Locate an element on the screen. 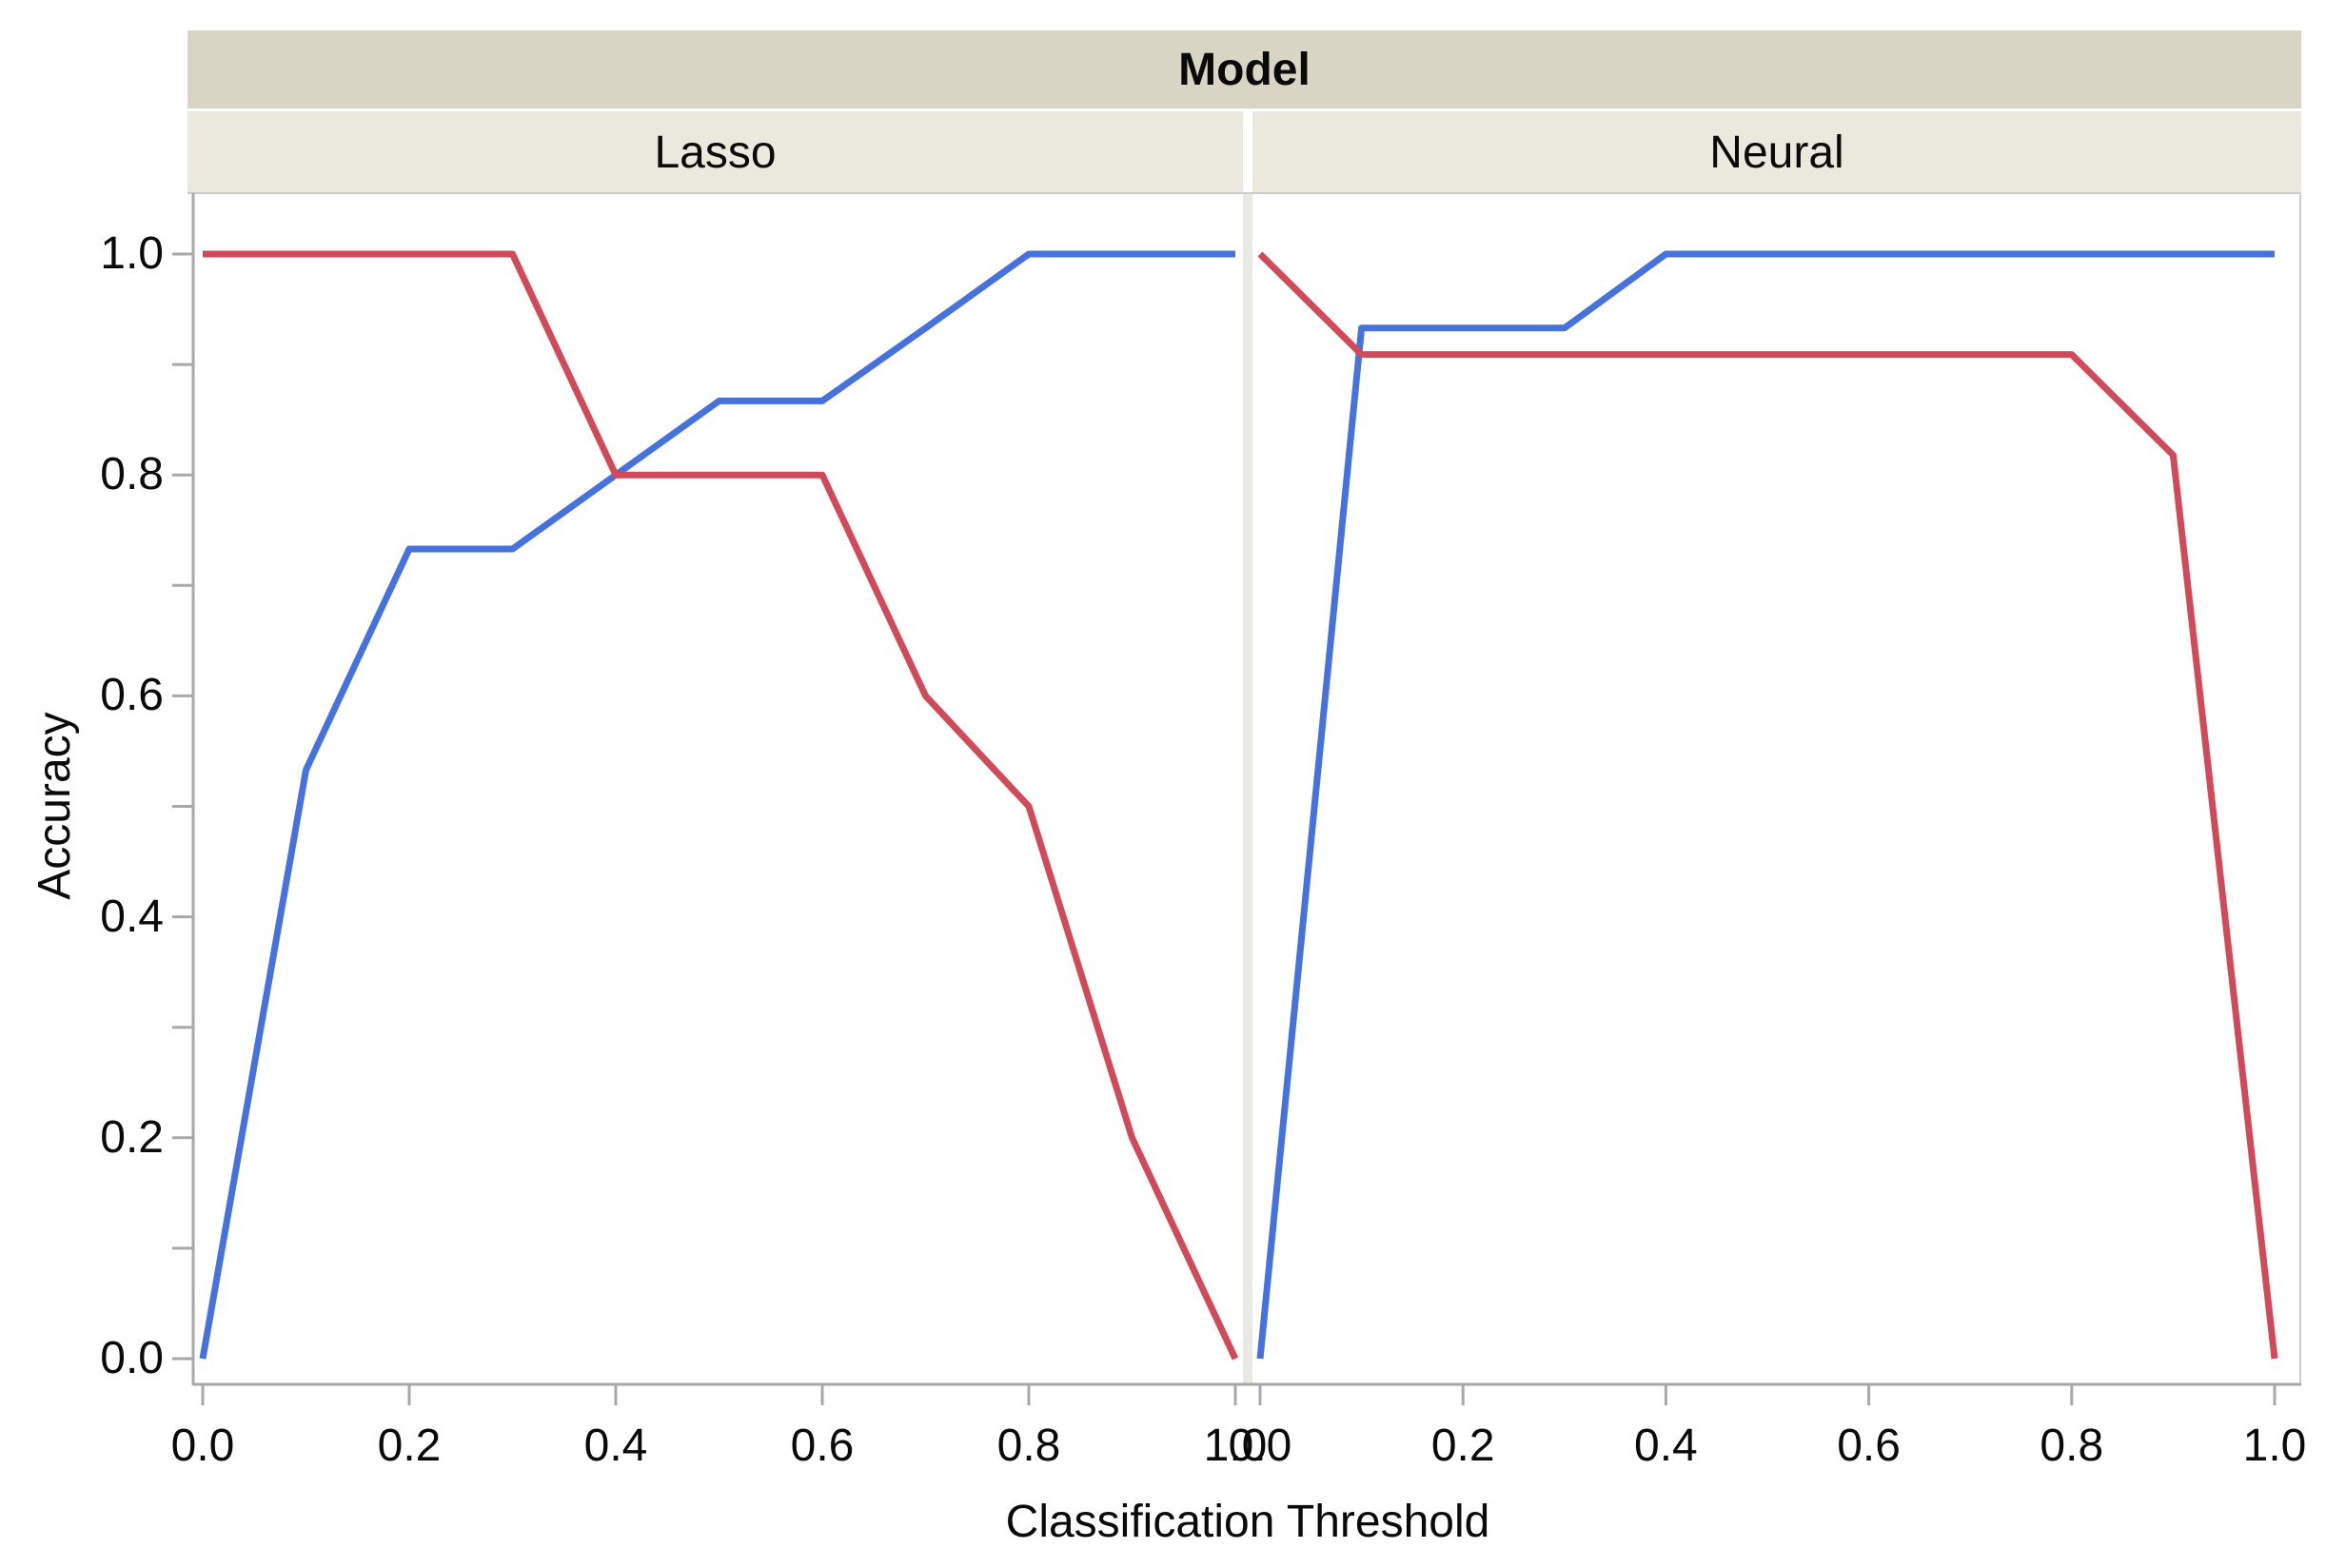  y-tick-label: 0.2 is located at coordinates (132, 1137).